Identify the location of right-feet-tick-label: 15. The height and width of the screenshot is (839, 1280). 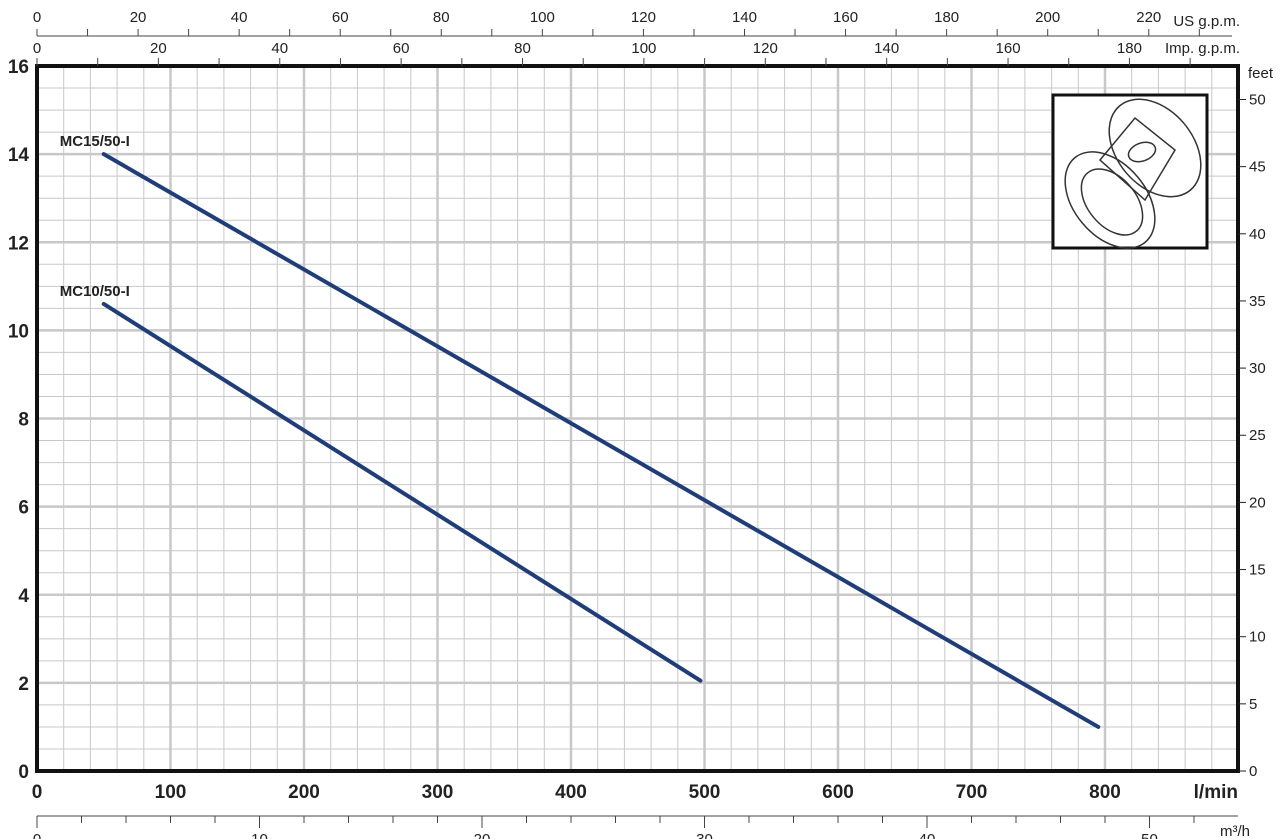
(1257, 570).